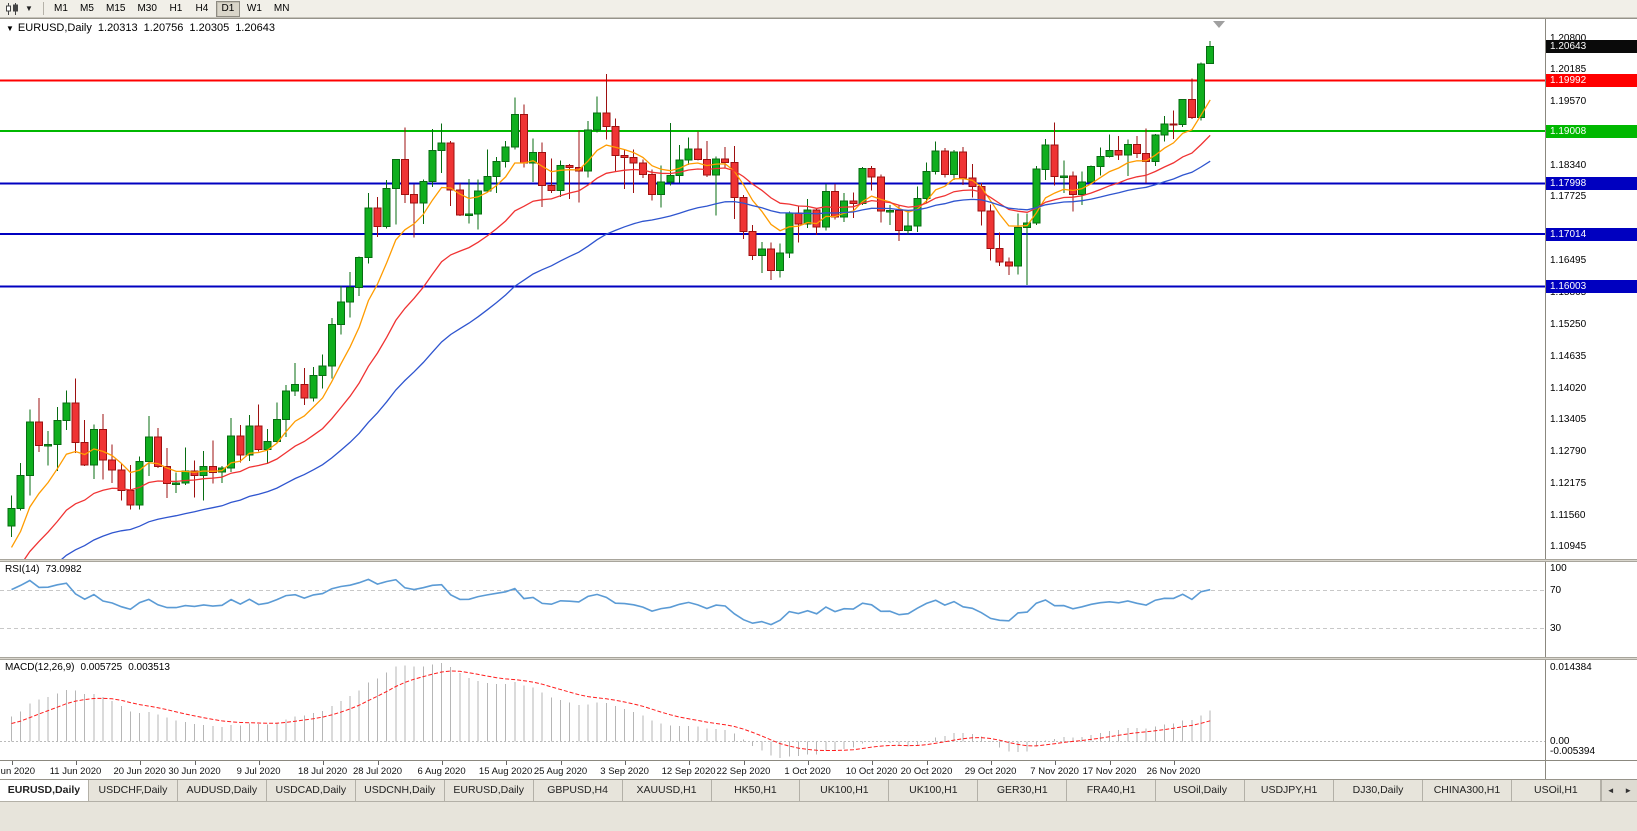  Describe the element at coordinates (1568, 420) in the screenshot. I see `price-axis-label: 1.13405` at that location.